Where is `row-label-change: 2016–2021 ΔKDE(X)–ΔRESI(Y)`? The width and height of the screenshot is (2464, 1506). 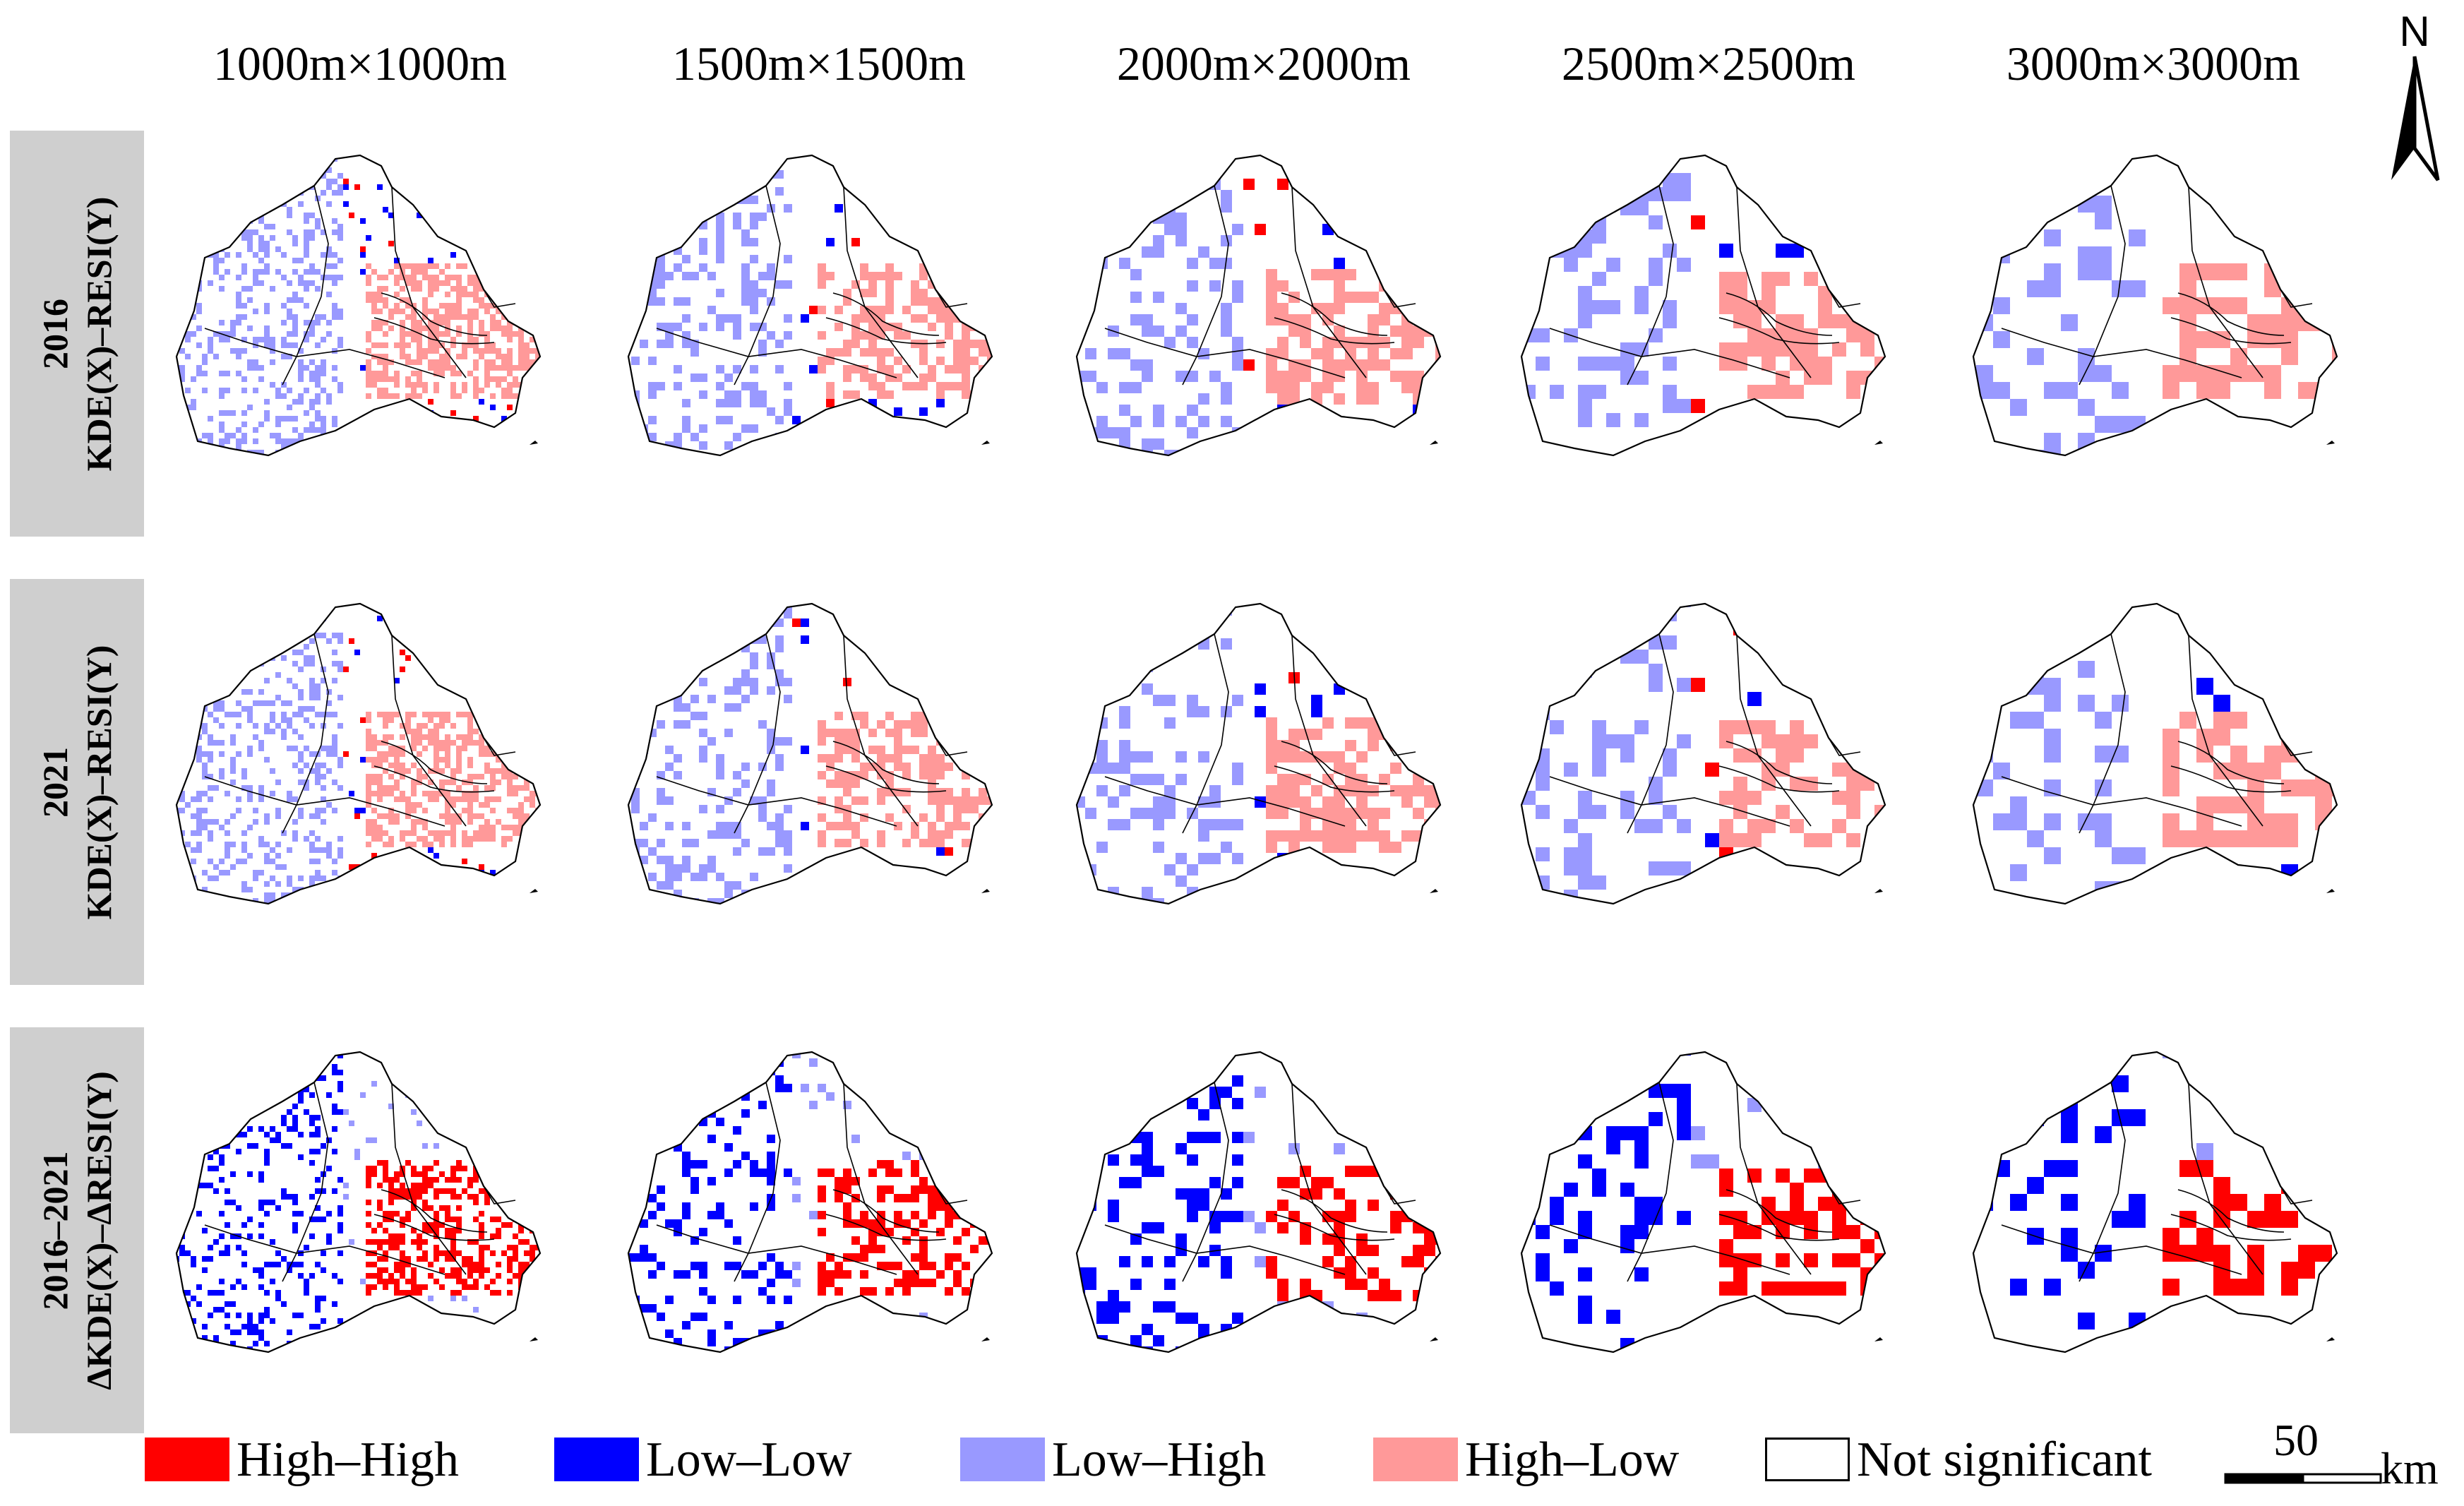
row-label-change: 2016–2021 ΔKDE(X)–ΔRESI(Y) is located at coordinates (77, 1230).